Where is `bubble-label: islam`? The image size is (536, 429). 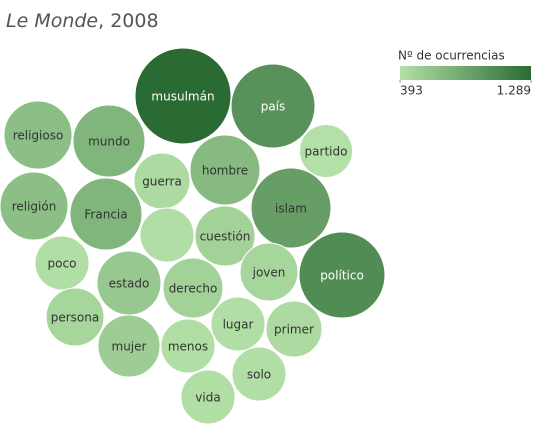 bubble-label: islam is located at coordinates (291, 209).